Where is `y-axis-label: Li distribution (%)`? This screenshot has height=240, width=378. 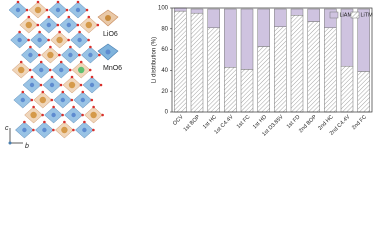
y-axis-label: Li distribution (%) is located at coordinates (155, 60).